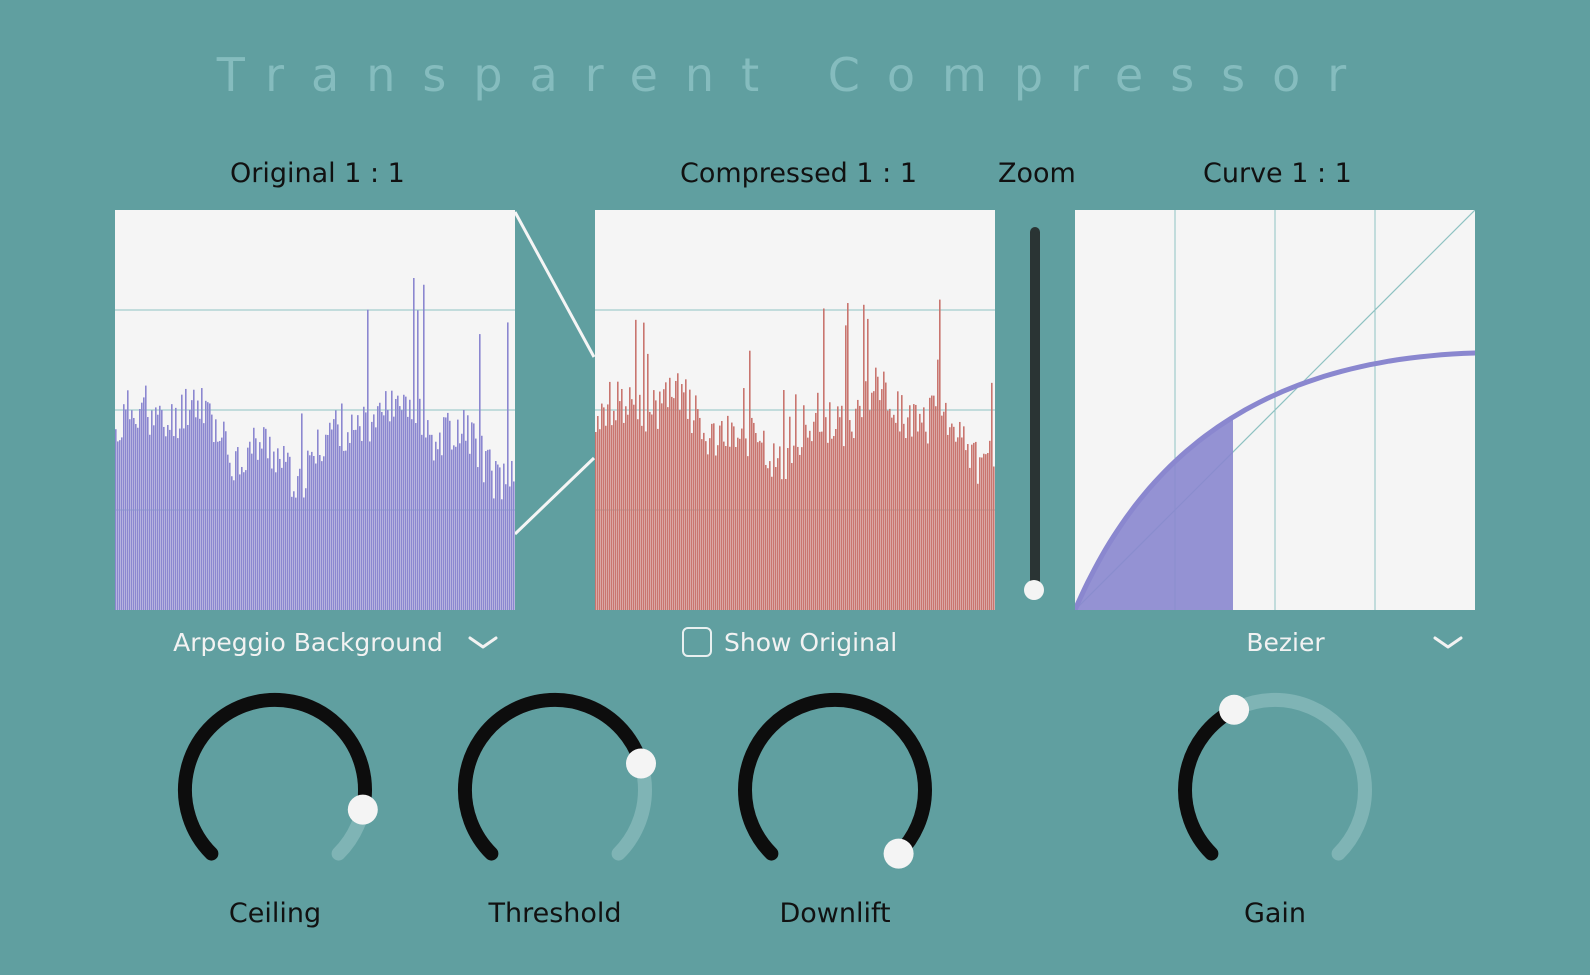 Image resolution: width=1590 pixels, height=975 pixels. What do you see at coordinates (315, 410) in the screenshot?
I see `original-waveform-panel` at bounding box center [315, 410].